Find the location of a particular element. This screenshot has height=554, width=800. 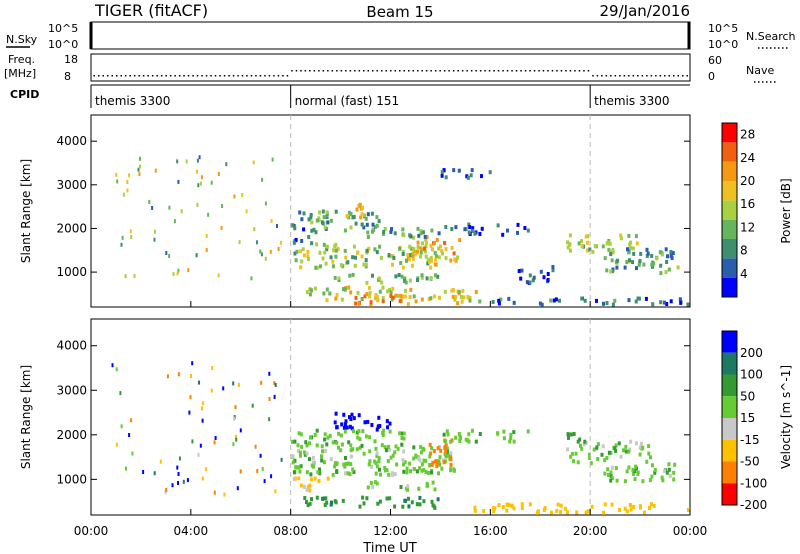

freq-trace is located at coordinates (390, 73).